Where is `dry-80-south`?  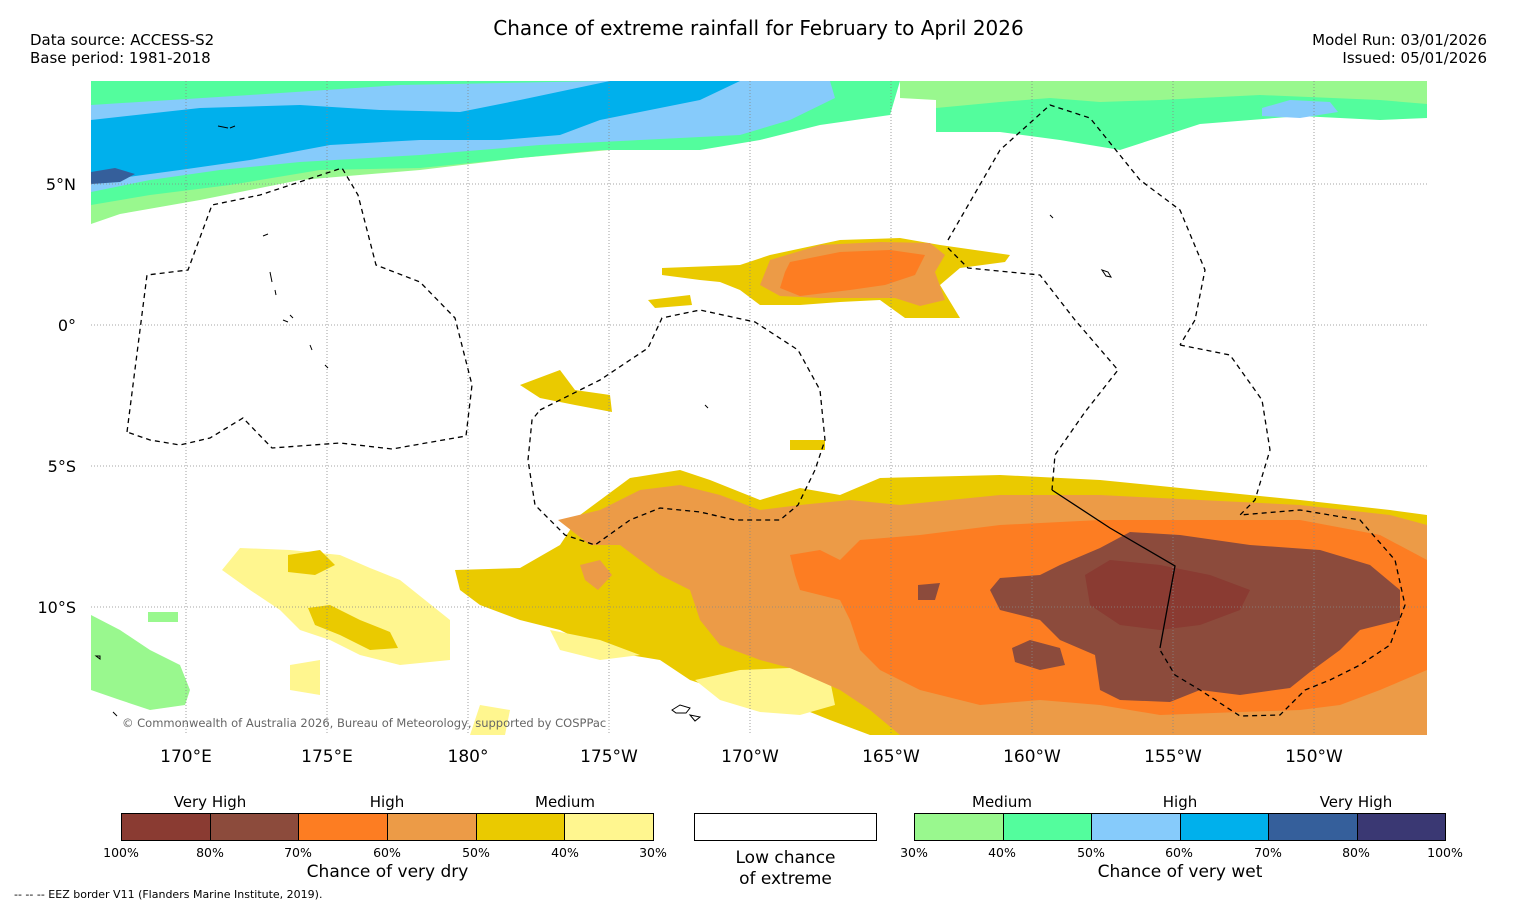 dry-80-south is located at coordinates (1167, 595).